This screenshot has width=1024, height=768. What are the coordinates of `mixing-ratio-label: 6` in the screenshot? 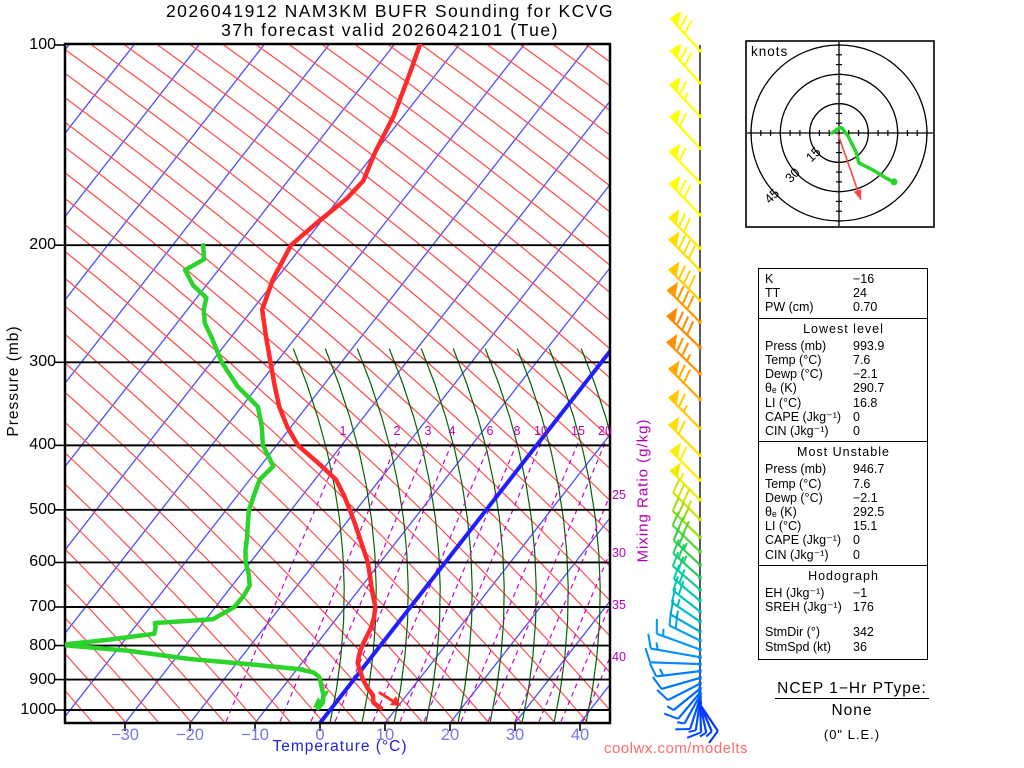 It's located at (490, 431).